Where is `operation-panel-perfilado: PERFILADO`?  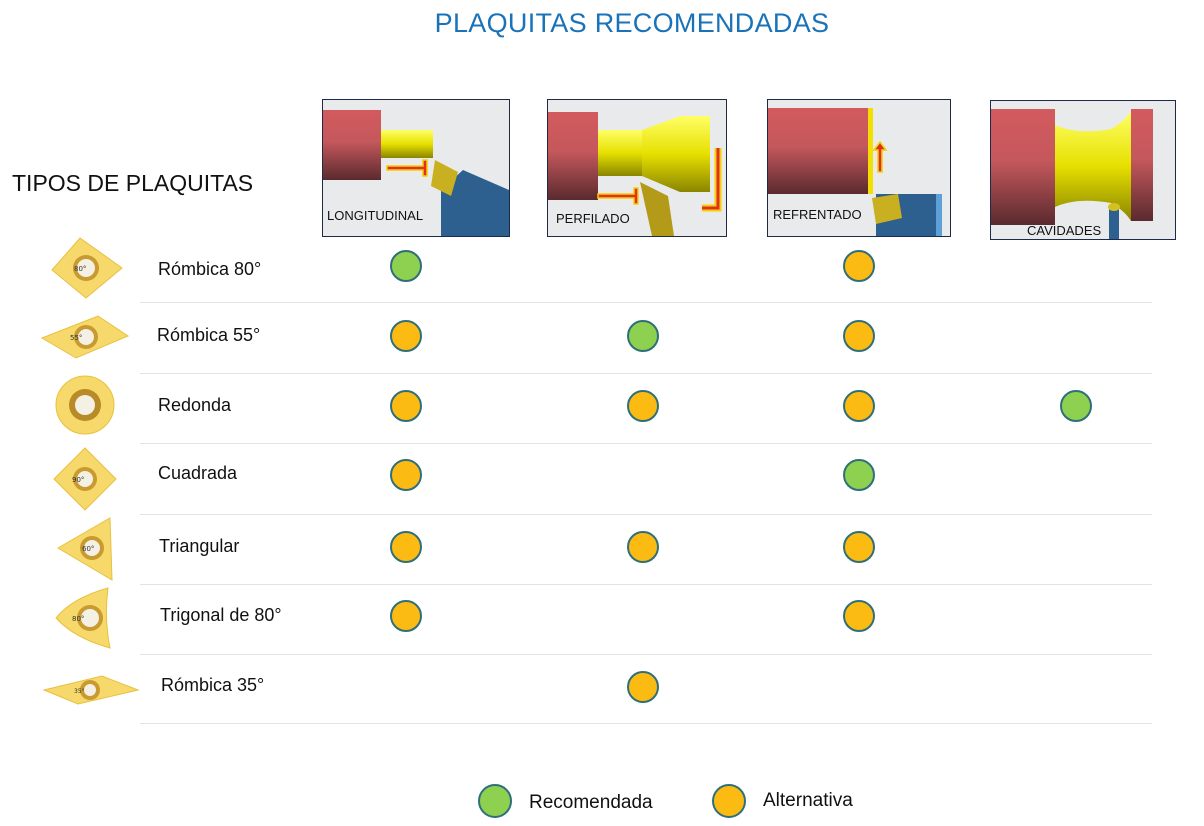
operation-panel-perfilado: PERFILADO is located at coordinates (637, 168).